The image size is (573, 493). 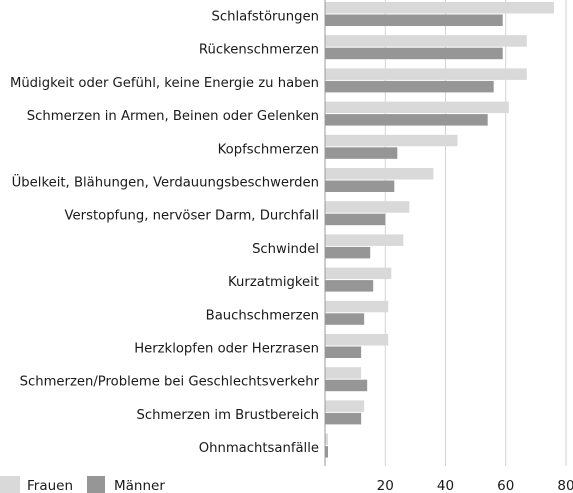 What do you see at coordinates (10, 484) in the screenshot?
I see `legend-swatch-frauen` at bounding box center [10, 484].